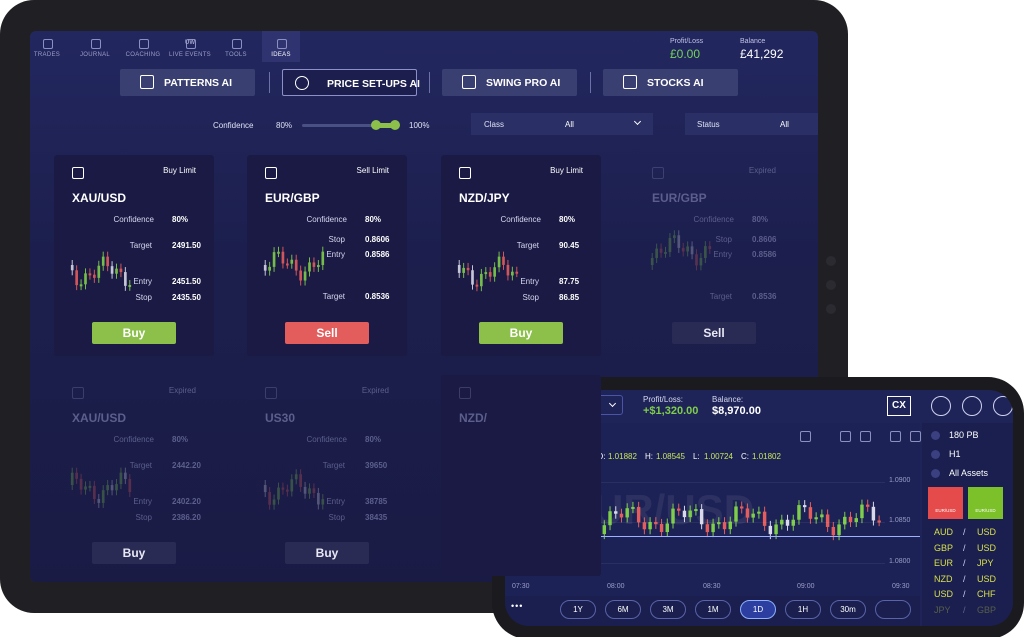 This screenshot has height=637, width=1024. Describe the element at coordinates (281, 55) in the screenshot. I see `nav-item: IDEAS` at that location.